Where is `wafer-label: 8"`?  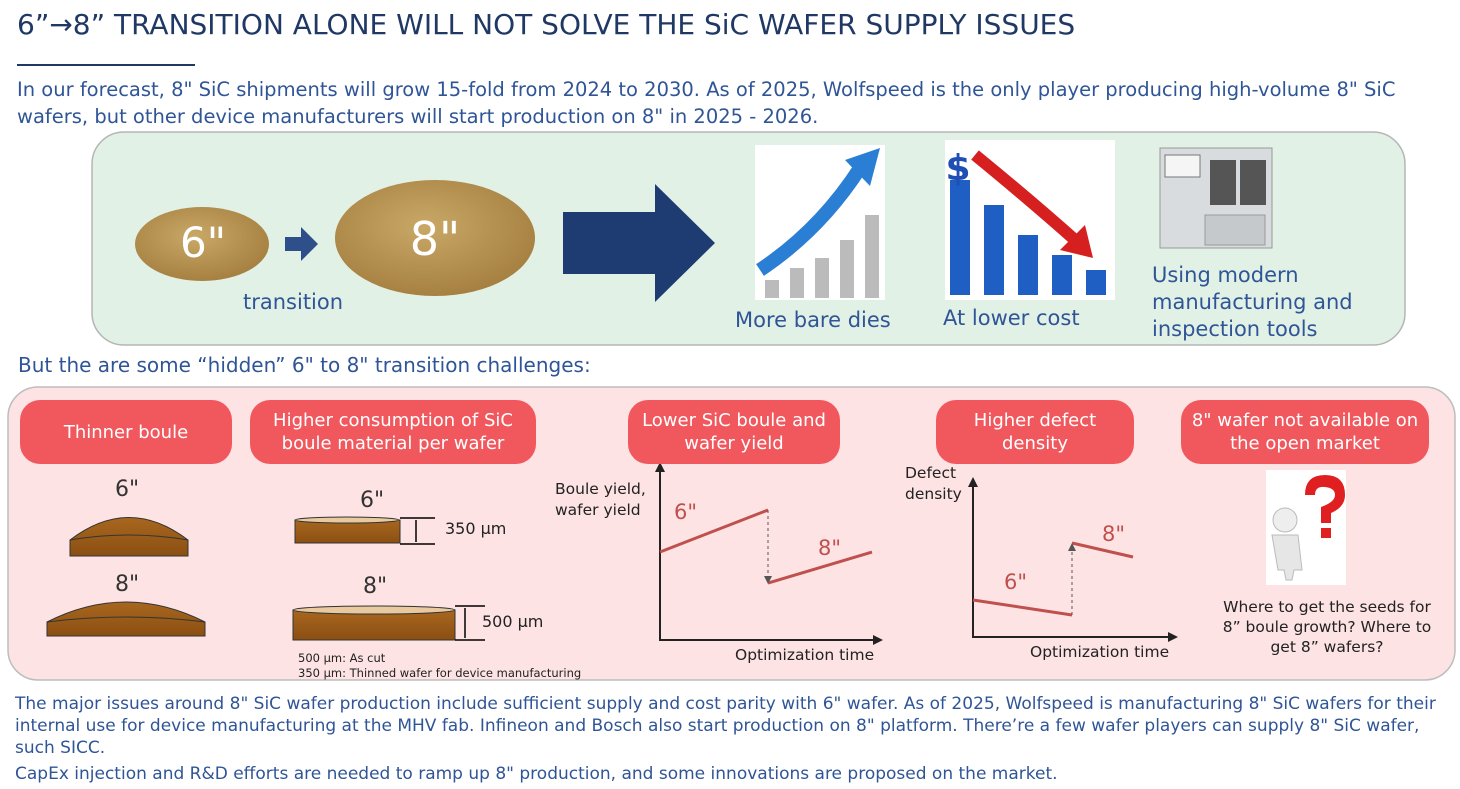 wafer-label: 8" is located at coordinates (435, 239).